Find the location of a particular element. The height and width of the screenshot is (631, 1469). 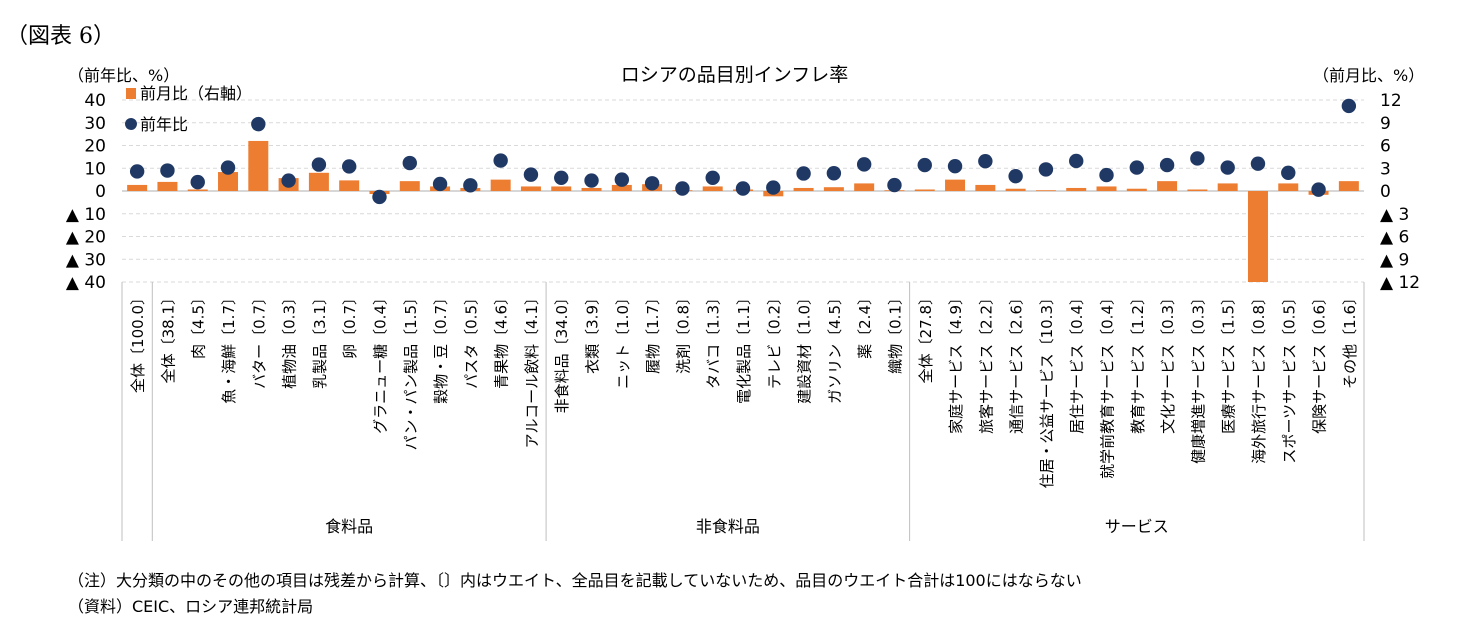

category-label: 健康増進サービス〔0.3〕 is located at coordinates (1198, 377).